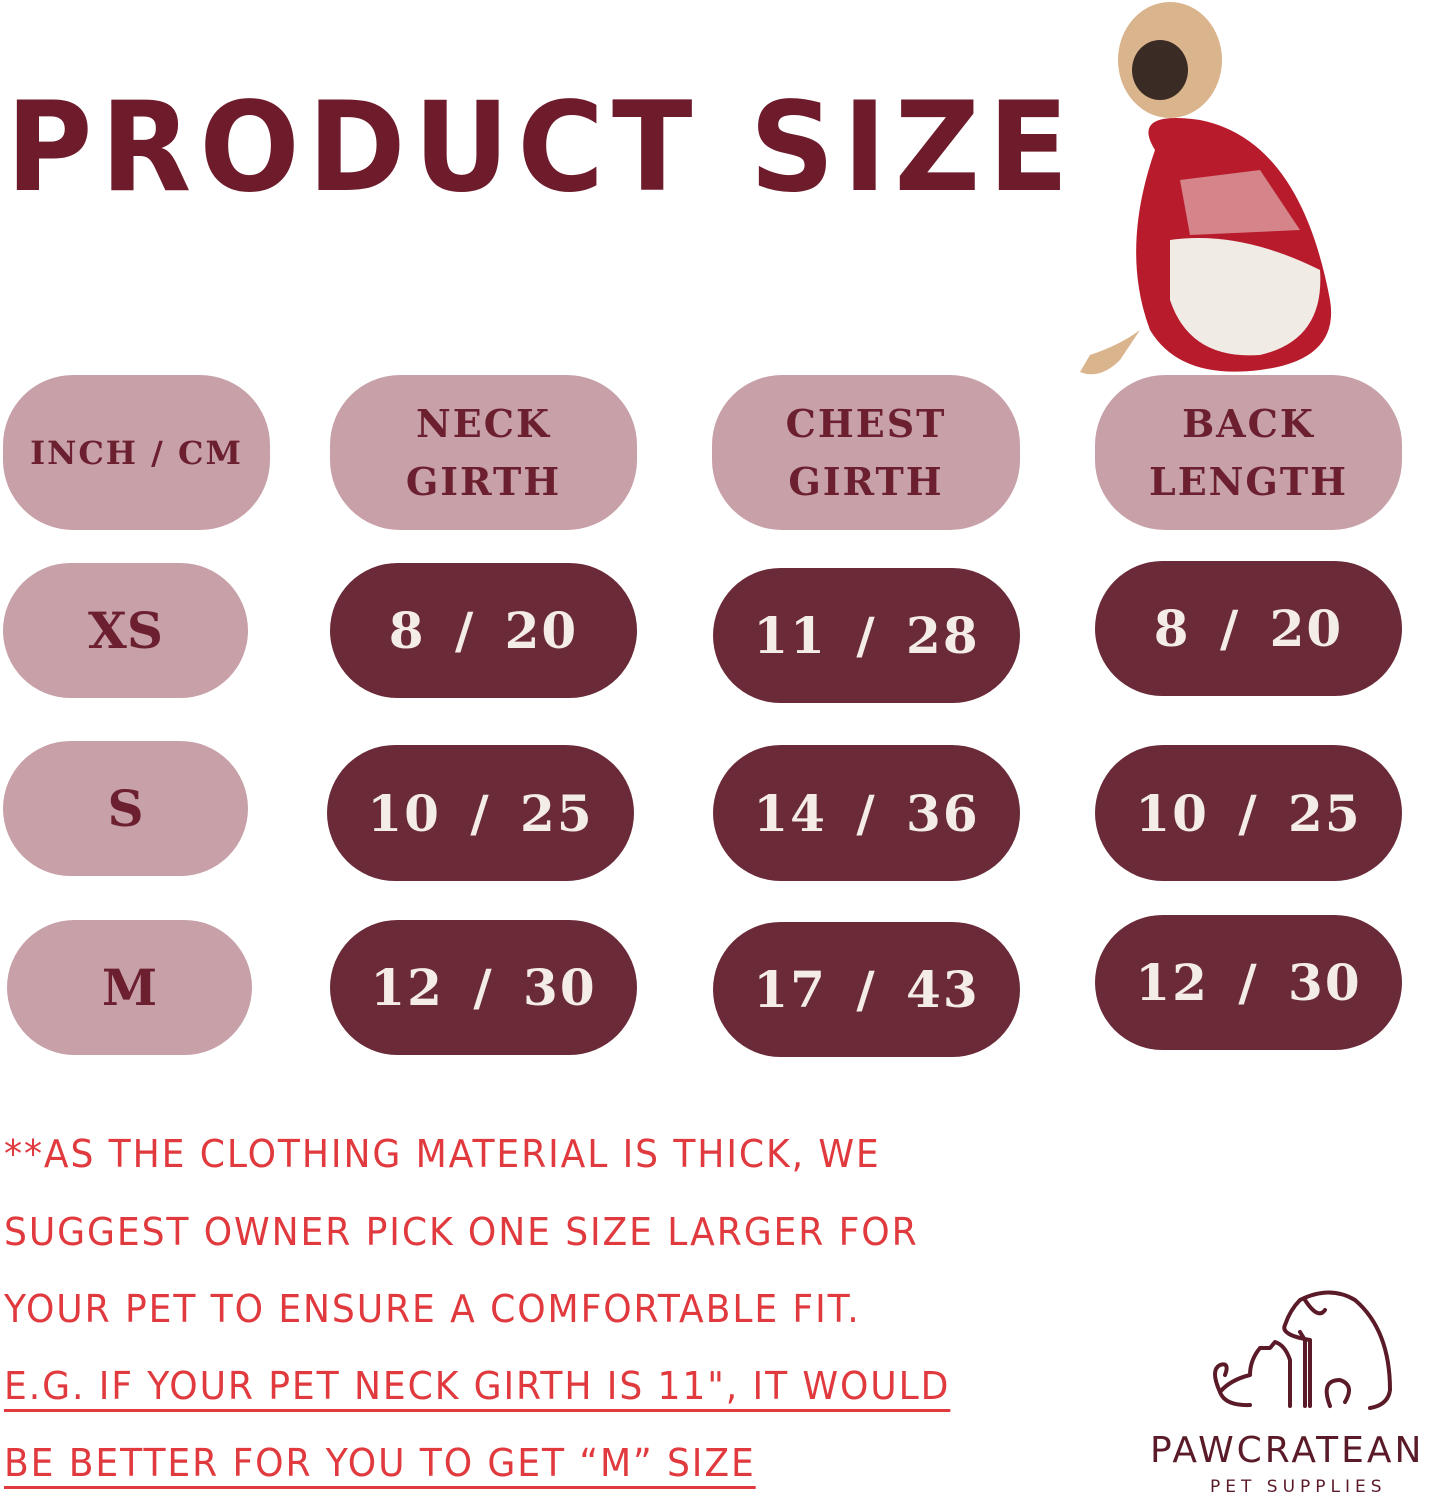  Describe the element at coordinates (866, 989) in the screenshot. I see `m-chest: 17 / 43` at that location.